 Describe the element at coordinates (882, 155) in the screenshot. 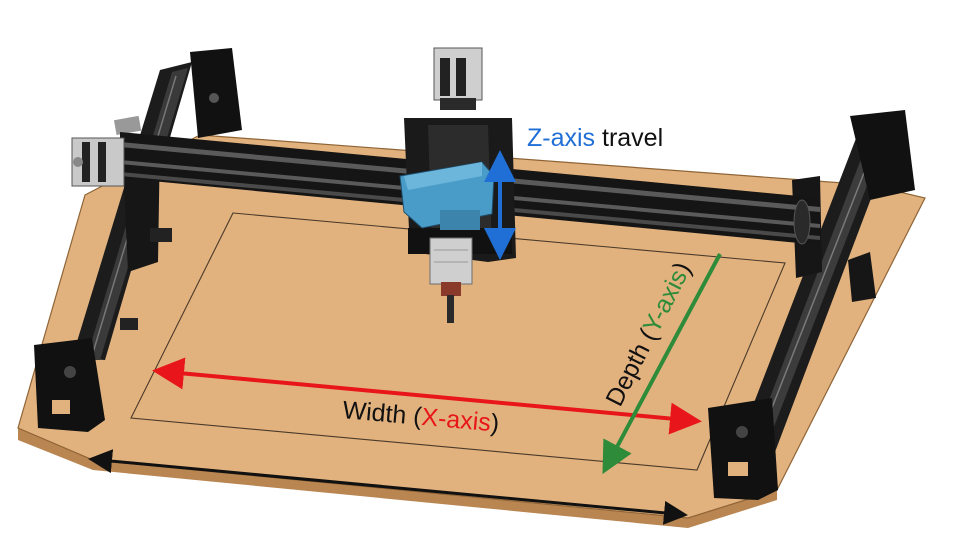

I see `right-rear-end-plate` at that location.